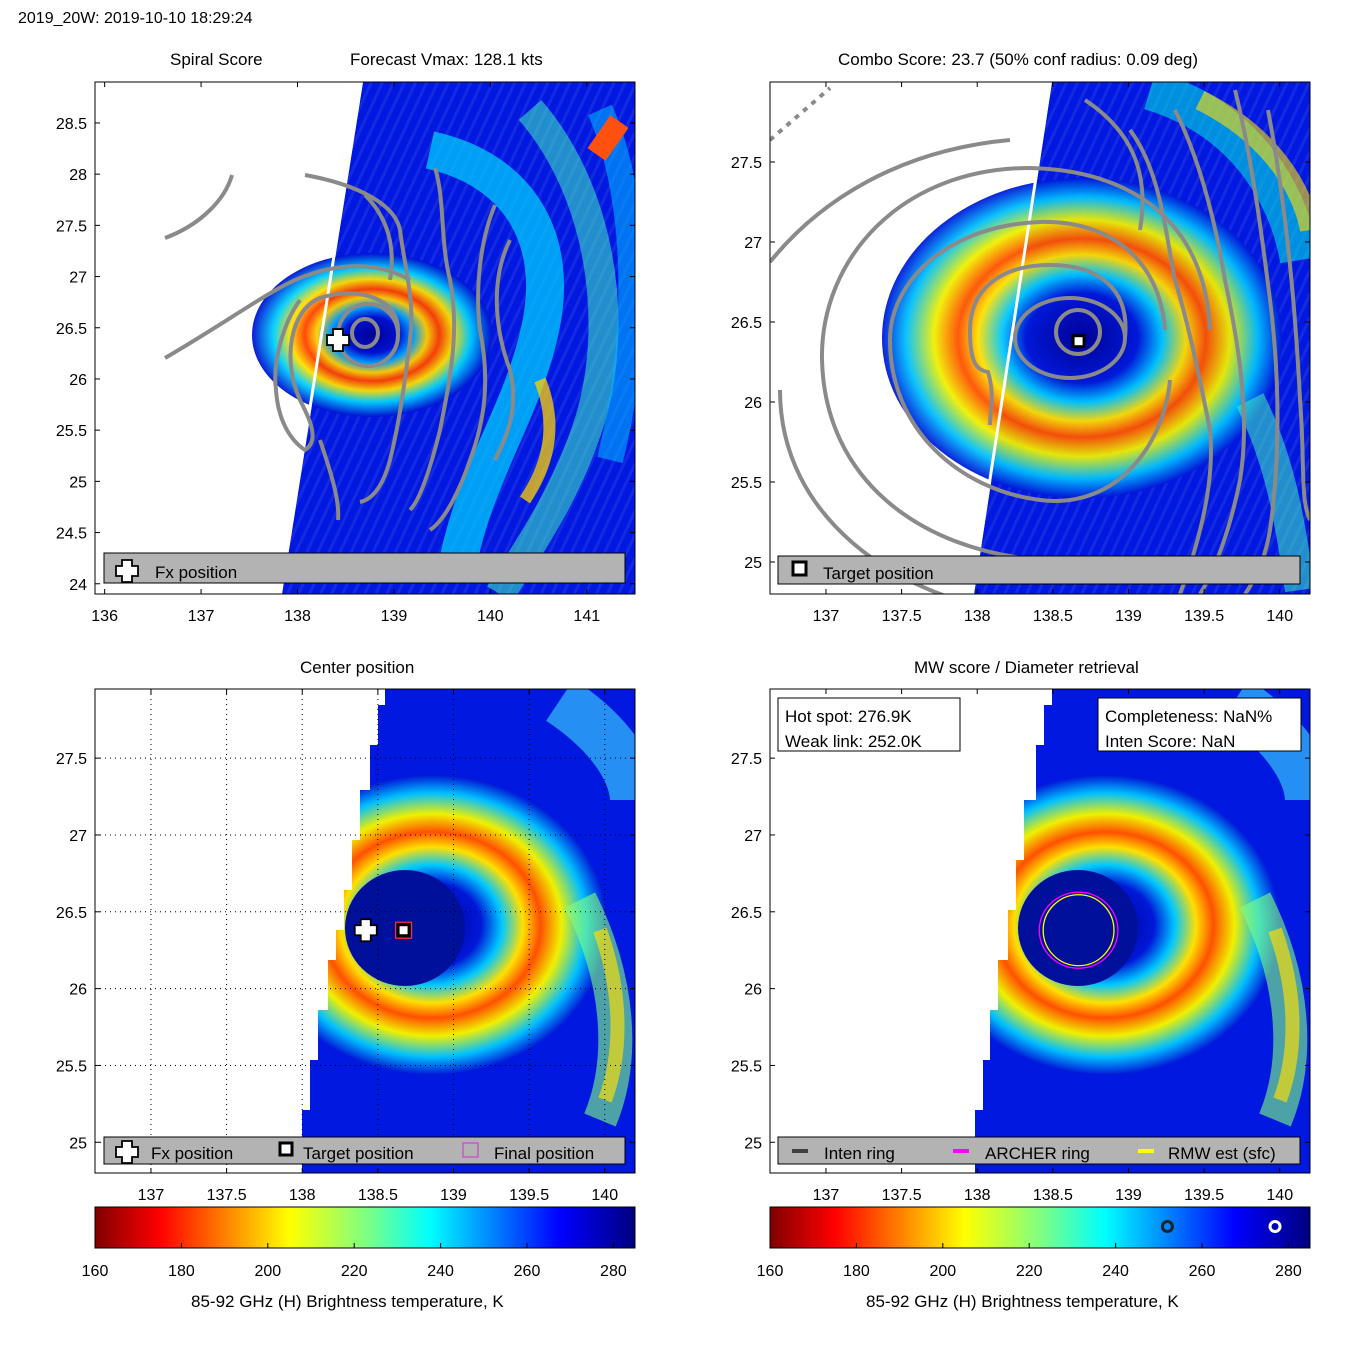 The width and height of the screenshot is (1350, 1350). What do you see at coordinates (357, 667) in the screenshot?
I see `center-panel-title: Center position` at bounding box center [357, 667].